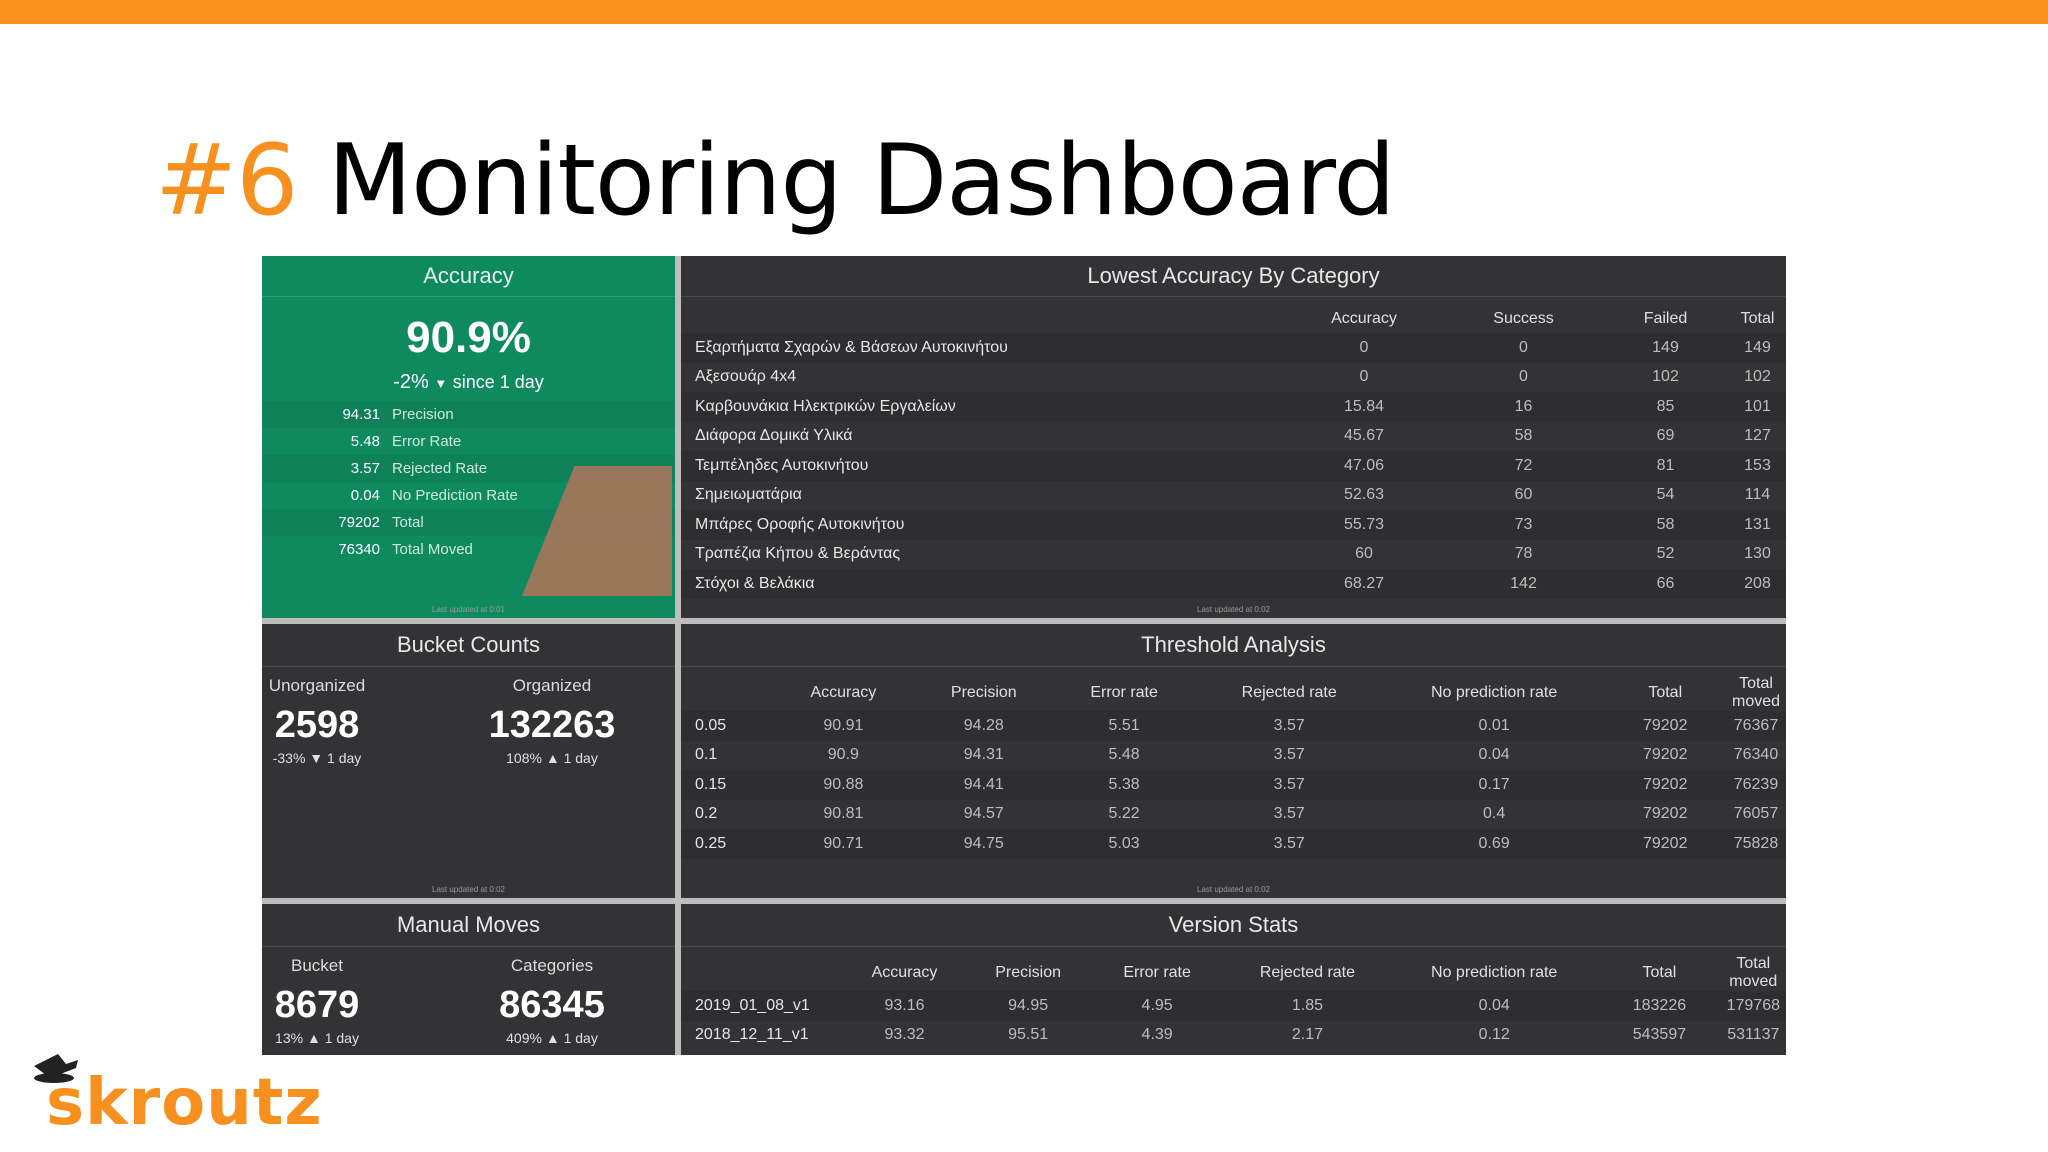 The image size is (2048, 1152). What do you see at coordinates (982, 525) in the screenshot?
I see `row-label: Μπάρες Οροφής Αυτοκινήτου` at bounding box center [982, 525].